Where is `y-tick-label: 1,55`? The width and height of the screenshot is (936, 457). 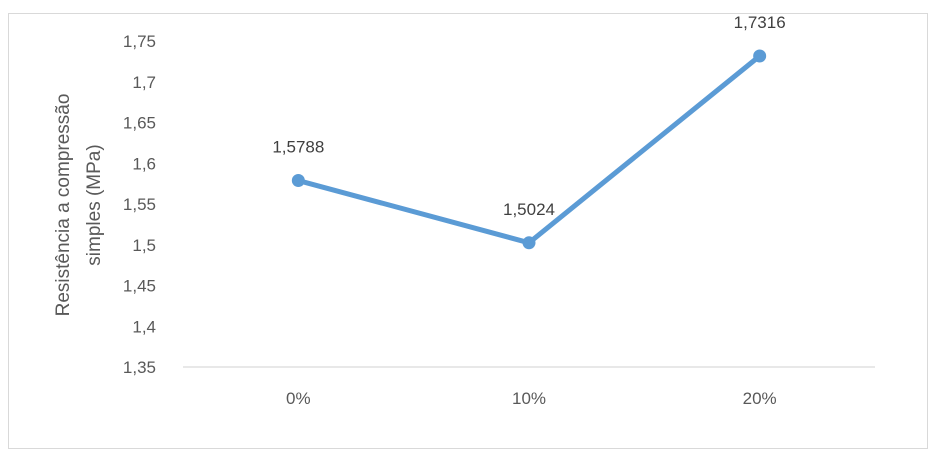 y-tick-label: 1,55 is located at coordinates (139, 204).